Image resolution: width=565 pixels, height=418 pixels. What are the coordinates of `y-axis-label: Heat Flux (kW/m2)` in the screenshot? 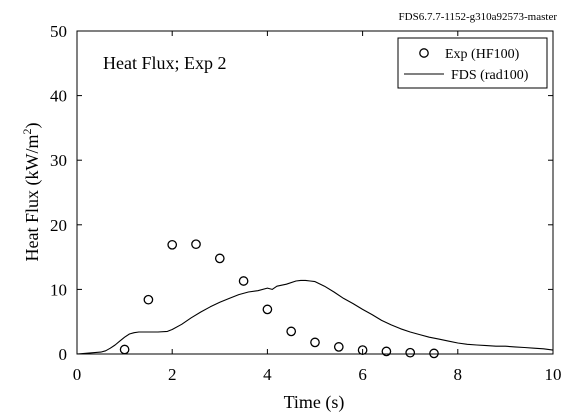 It's located at (31, 192).